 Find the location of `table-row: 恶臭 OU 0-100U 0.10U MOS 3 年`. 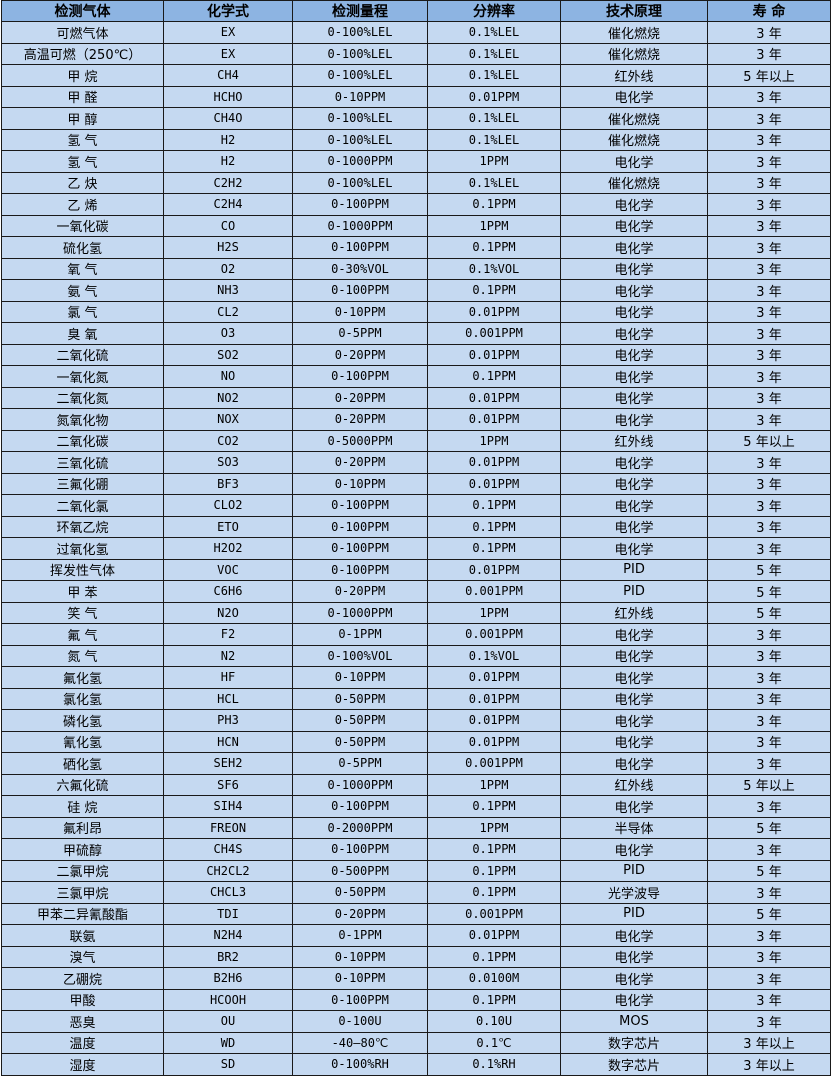

table-row: 恶臭 OU 0-100U 0.10U MOS 3 年 is located at coordinates (416, 1021).